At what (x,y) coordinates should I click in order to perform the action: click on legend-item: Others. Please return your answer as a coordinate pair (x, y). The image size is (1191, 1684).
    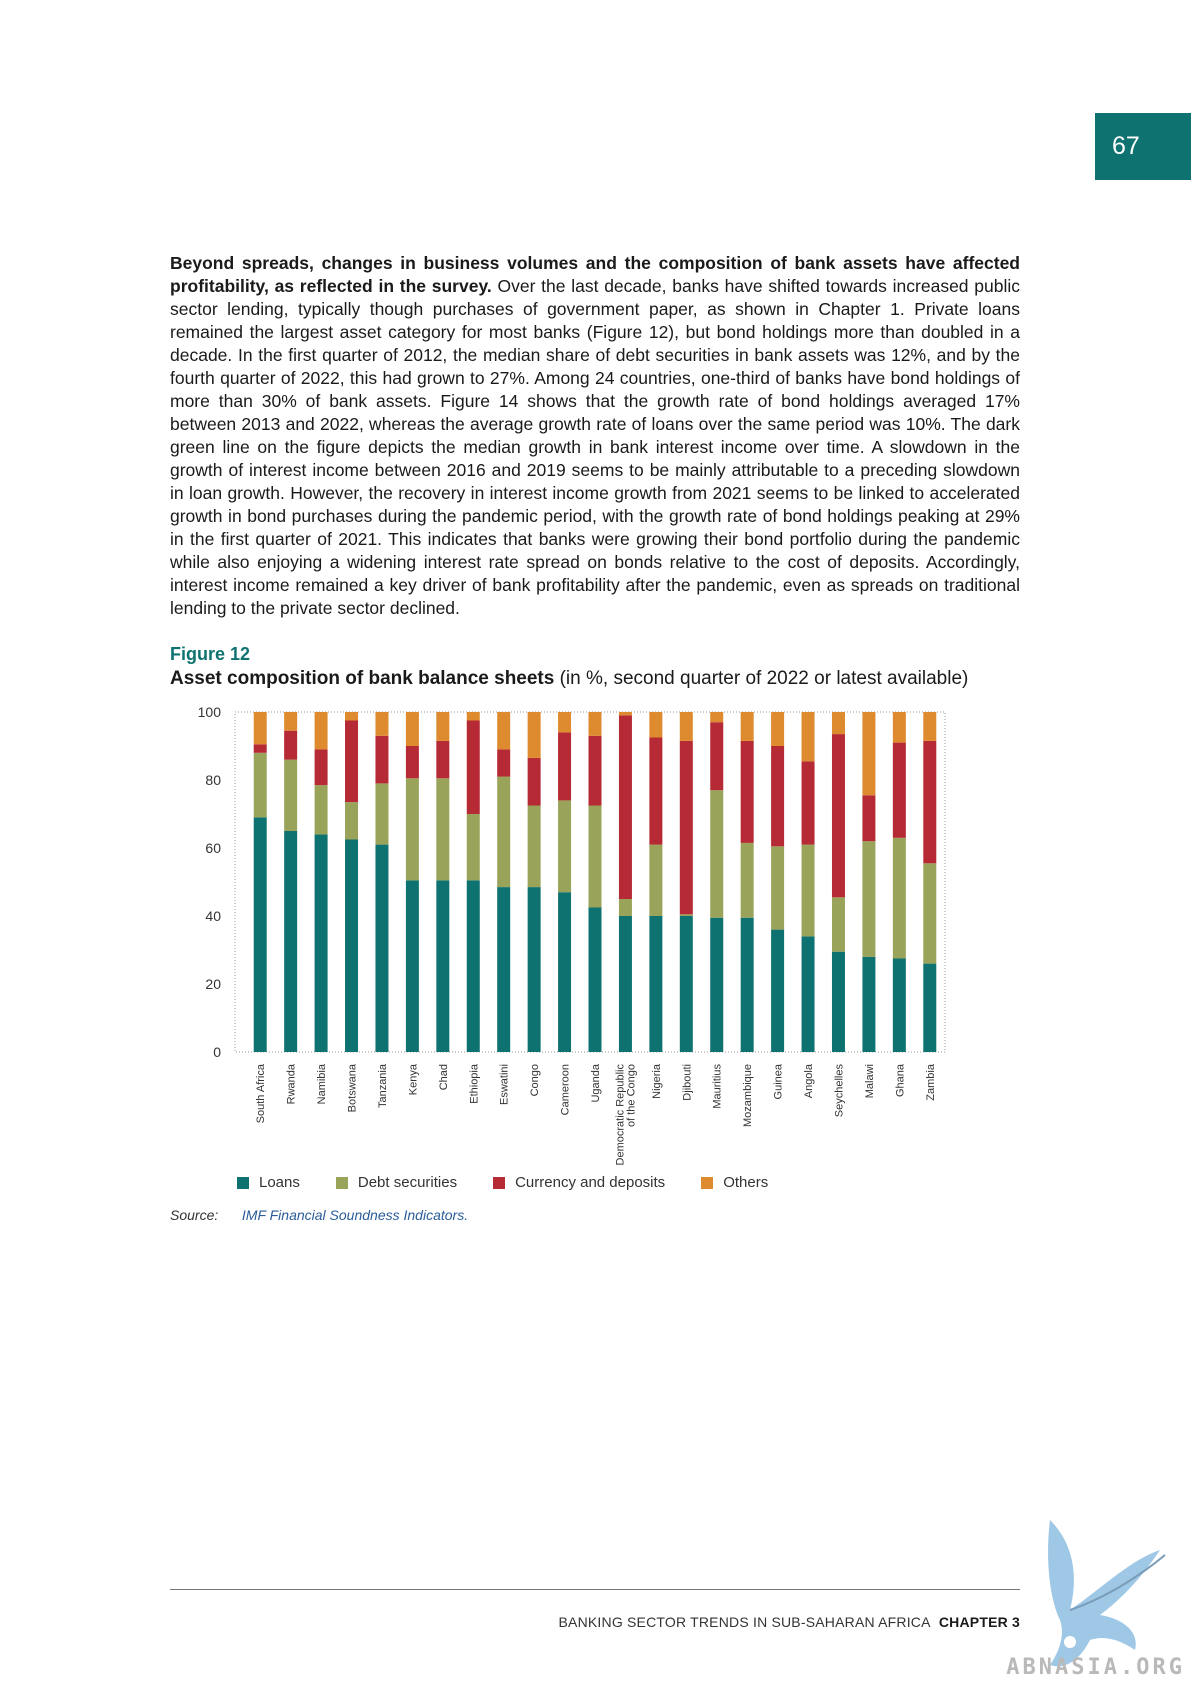
    Looking at the image, I should click on (734, 1182).